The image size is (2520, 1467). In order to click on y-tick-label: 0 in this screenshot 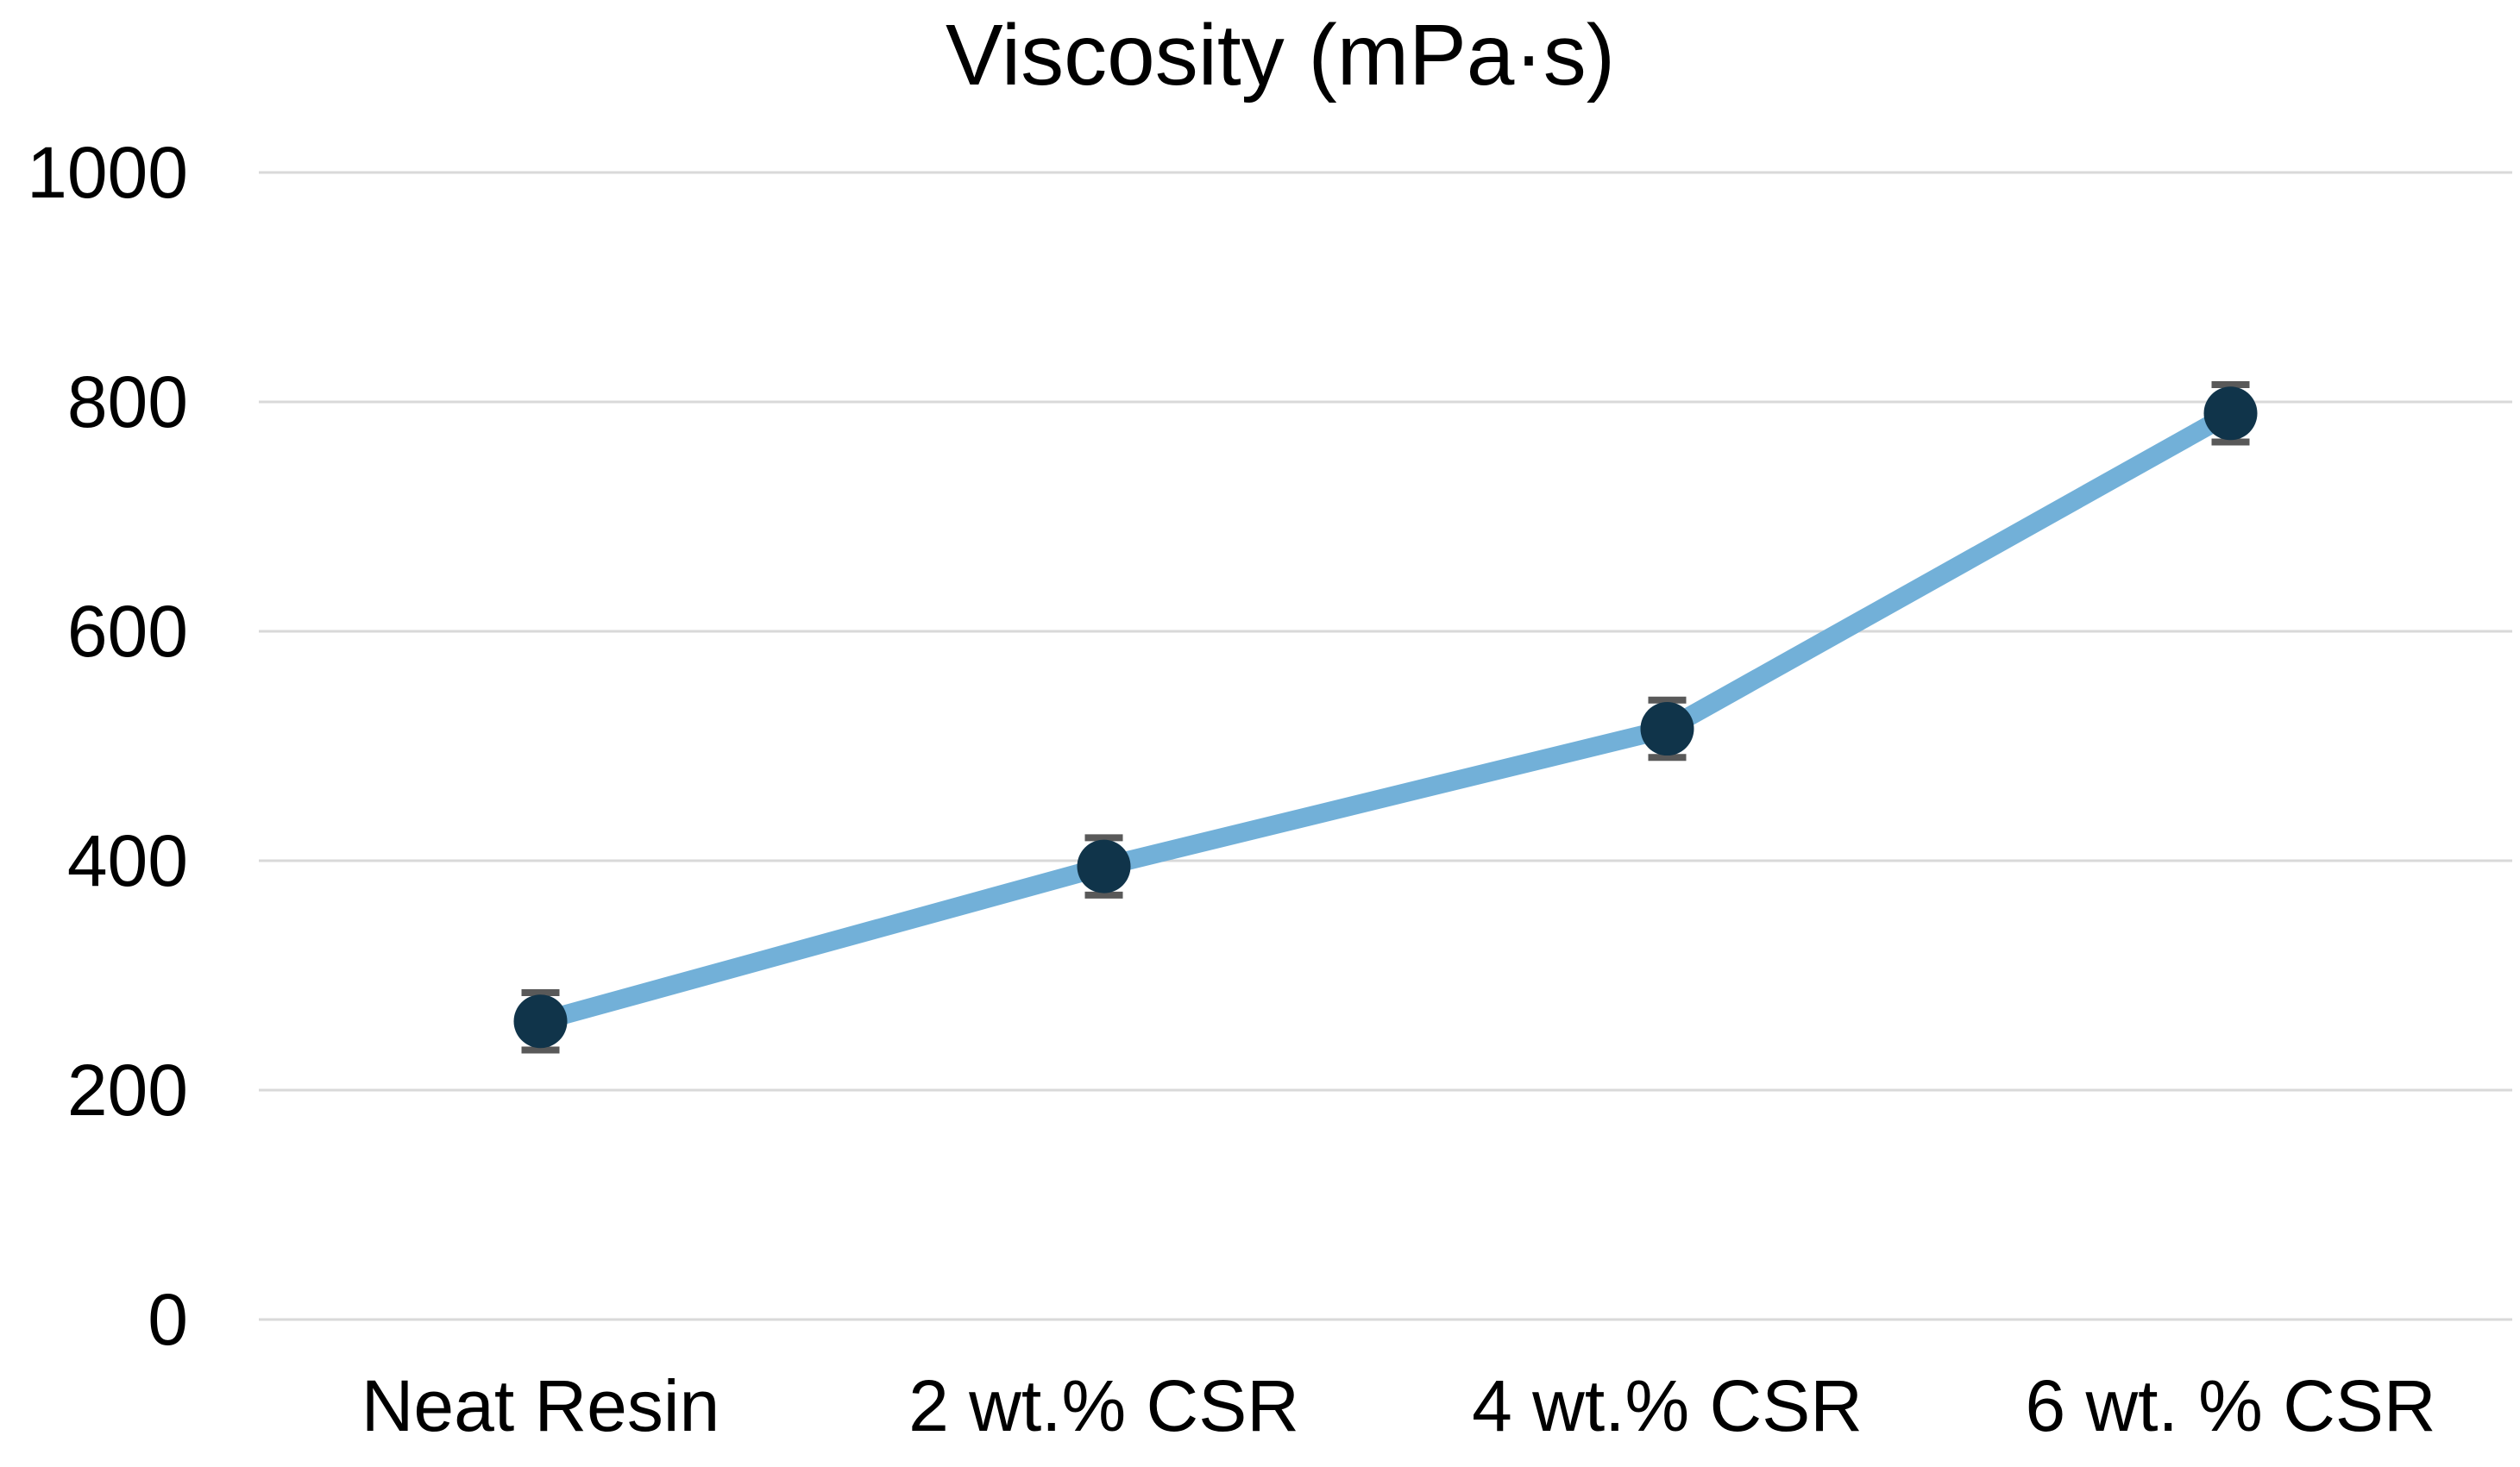, I will do `click(168, 1319)`.